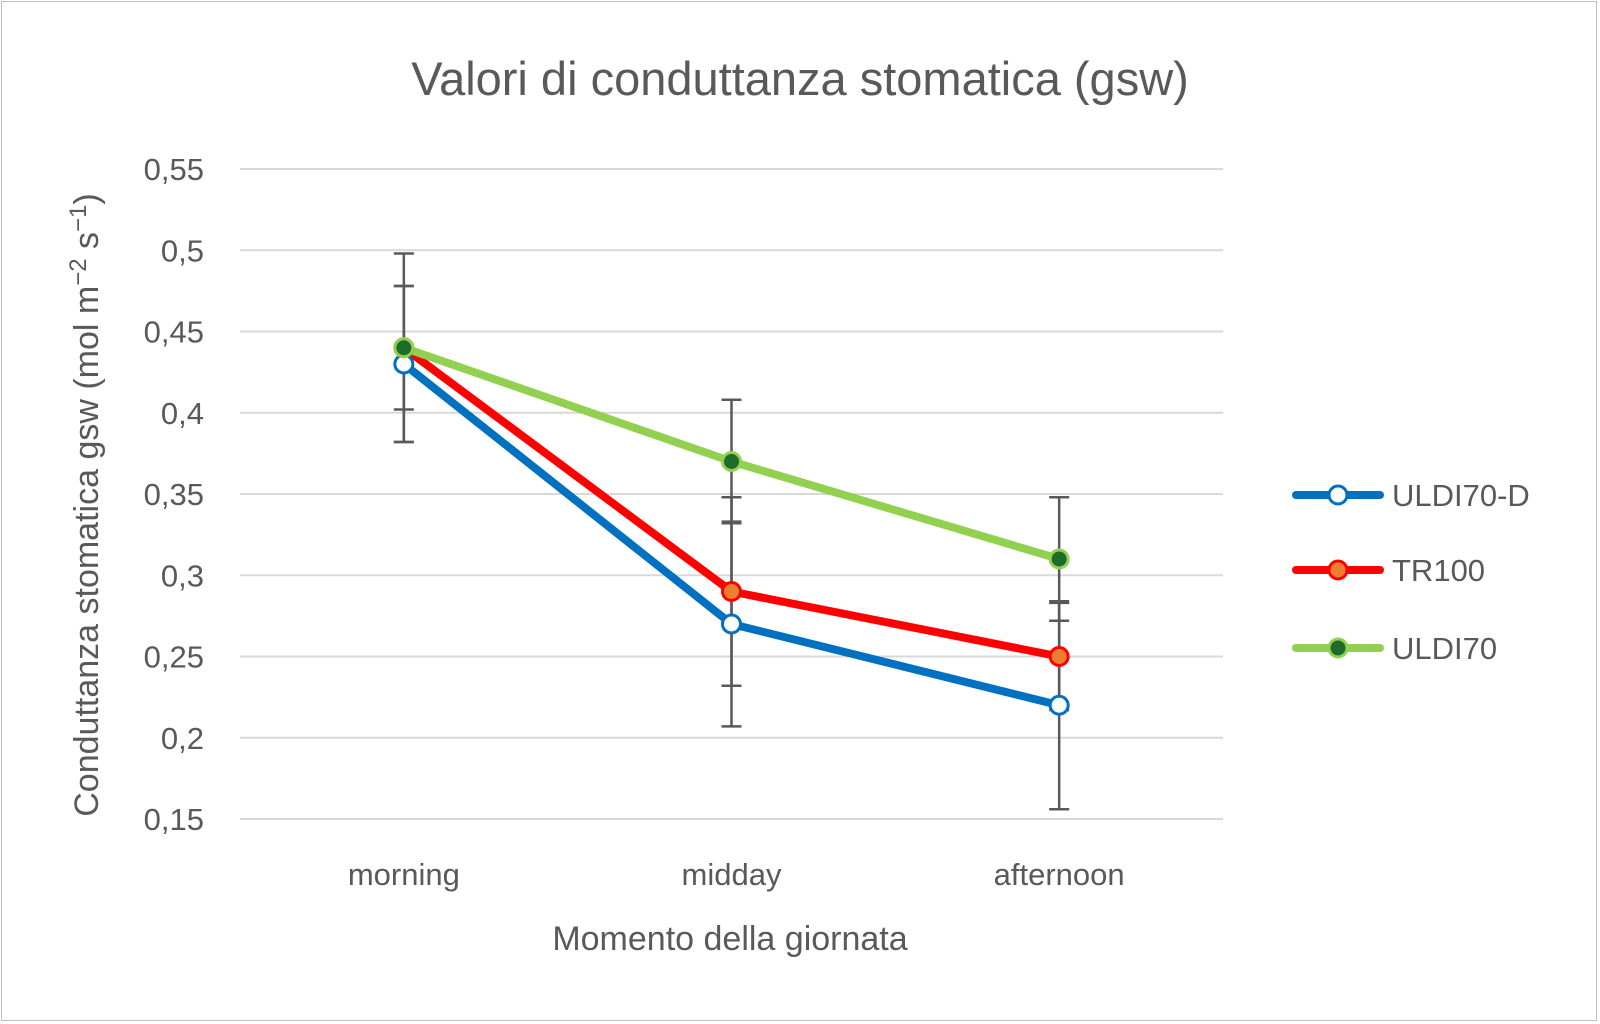  I want to click on y-tick-label: 0,3, so click(182, 575).